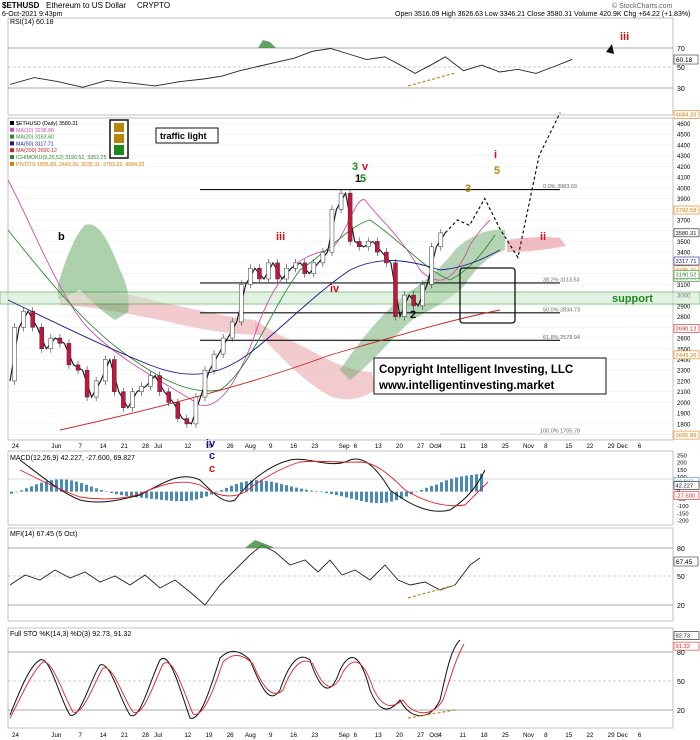 The height and width of the screenshot is (740, 700). Describe the element at coordinates (684, 340) in the screenshot. I see `price-y-tick: 2600` at that location.